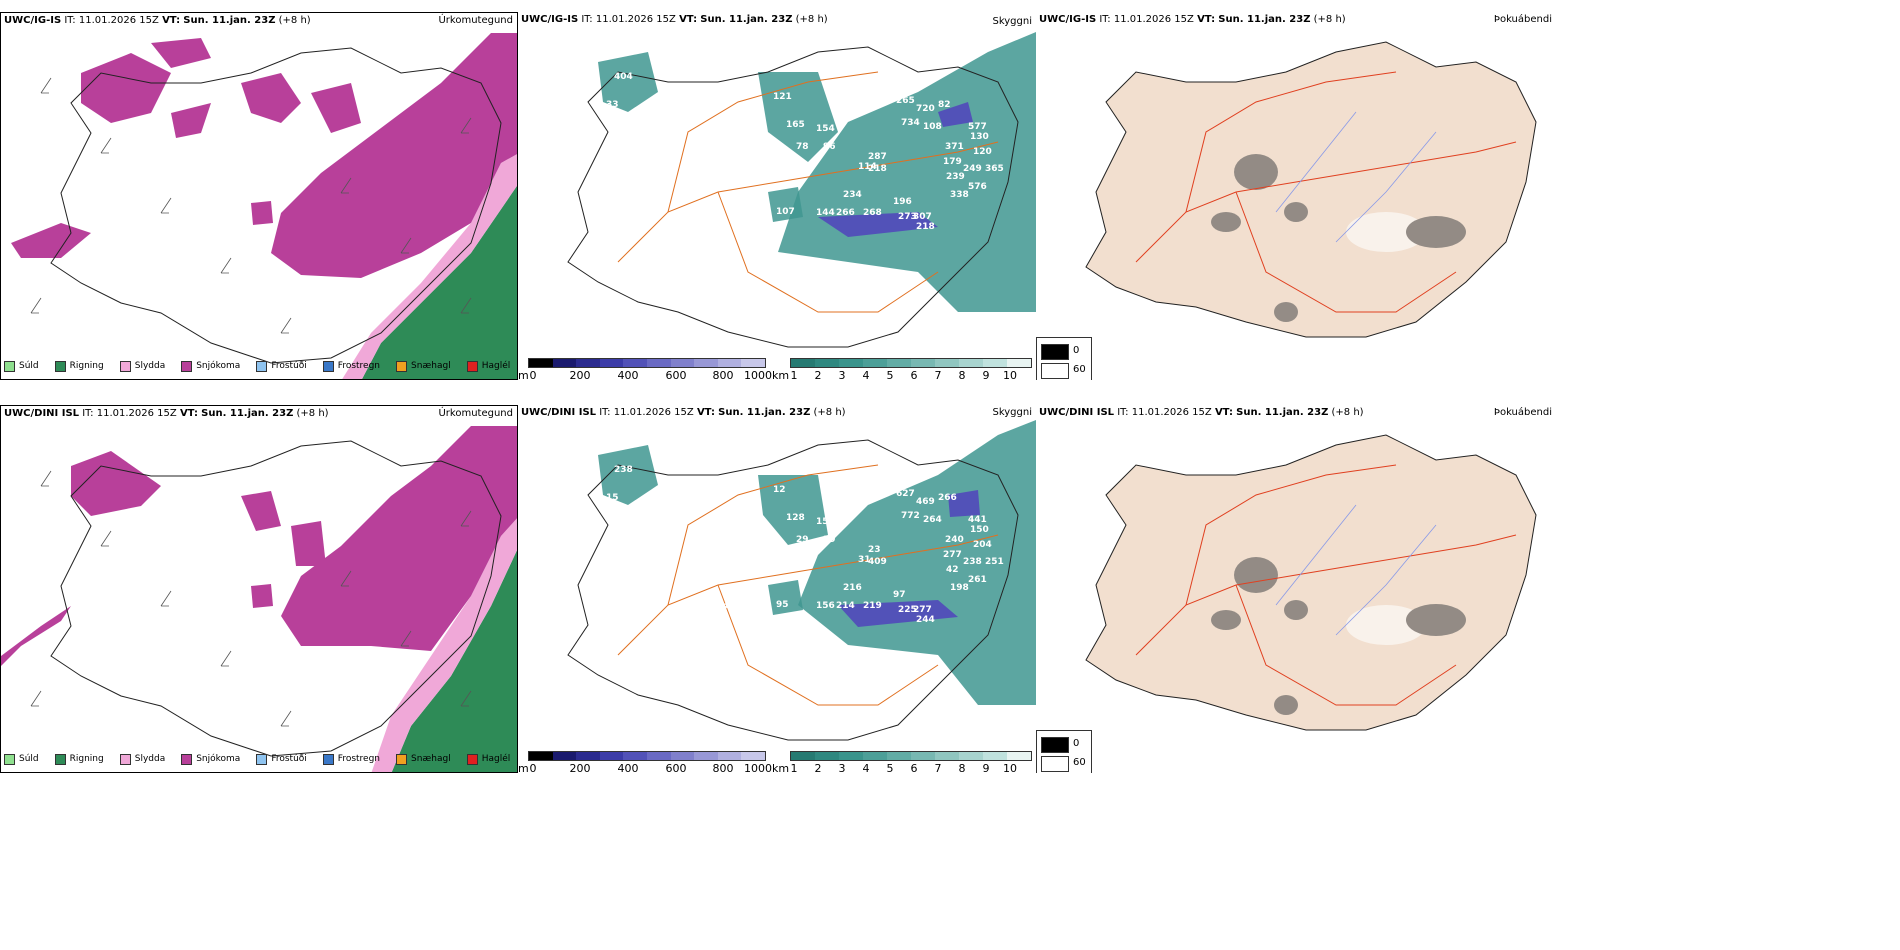 The image size is (1900, 950). I want to click on cloudbase-label: 734, so click(910, 123).